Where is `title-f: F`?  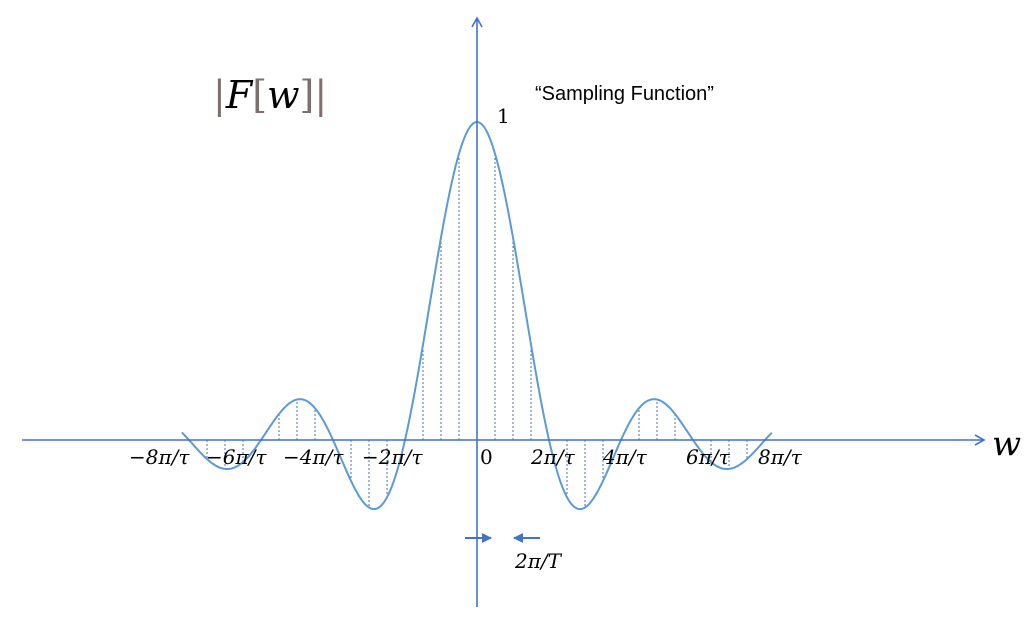
title-f: F is located at coordinates (239, 95).